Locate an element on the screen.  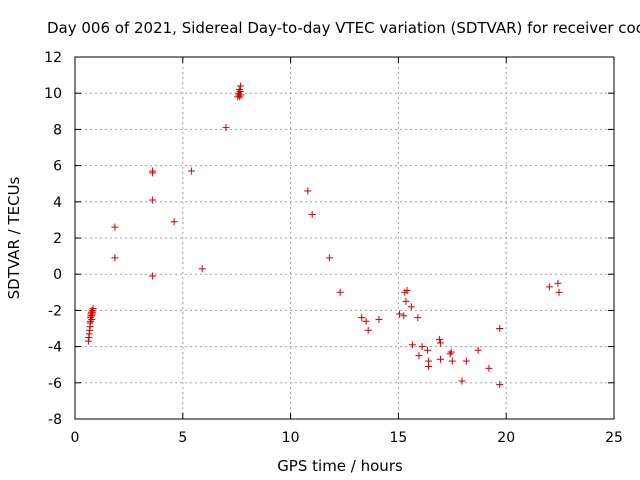
y-tick-label: 2 is located at coordinates (57, 239).